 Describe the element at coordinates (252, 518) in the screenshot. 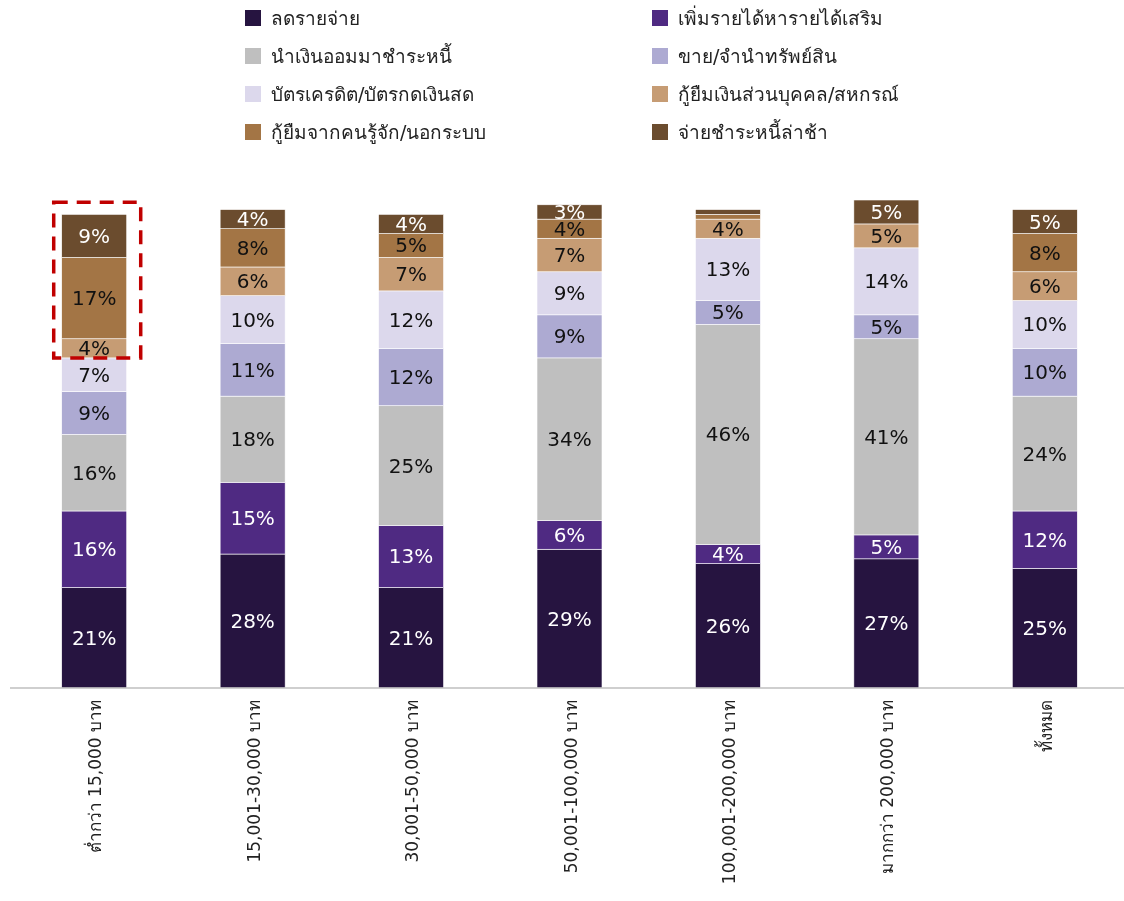

I see `data-label: 15%` at that location.